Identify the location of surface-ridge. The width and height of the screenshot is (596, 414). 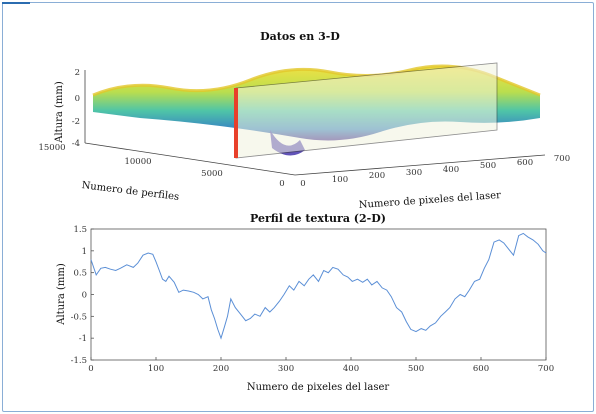
(316, 80).